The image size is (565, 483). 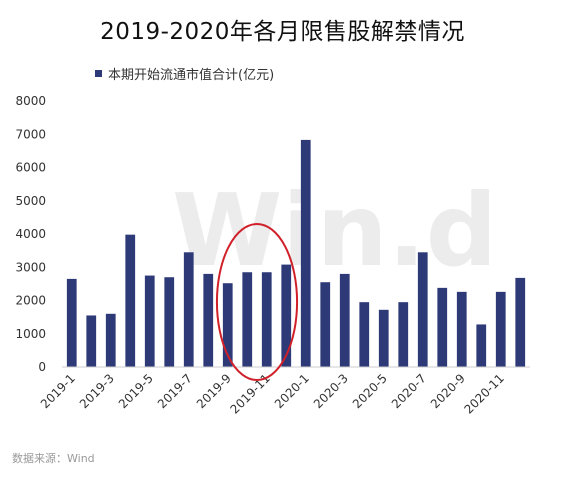 What do you see at coordinates (282, 32) in the screenshot?
I see `chart-title: 2019-2020年各月限售股解禁情况` at bounding box center [282, 32].